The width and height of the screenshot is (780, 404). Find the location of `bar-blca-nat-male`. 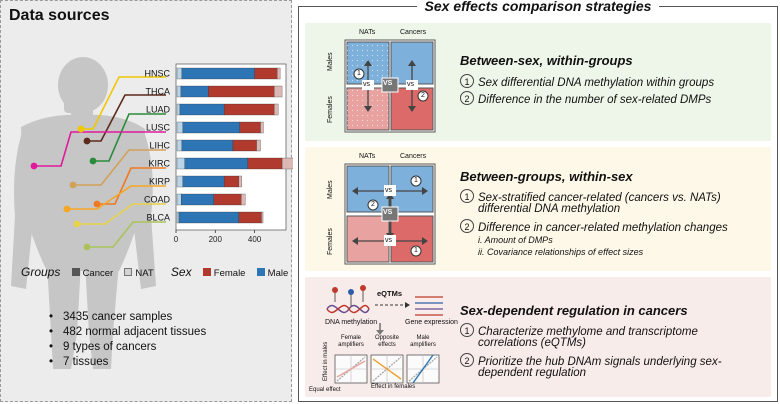

bar-blca-nat-male is located at coordinates (178, 217).